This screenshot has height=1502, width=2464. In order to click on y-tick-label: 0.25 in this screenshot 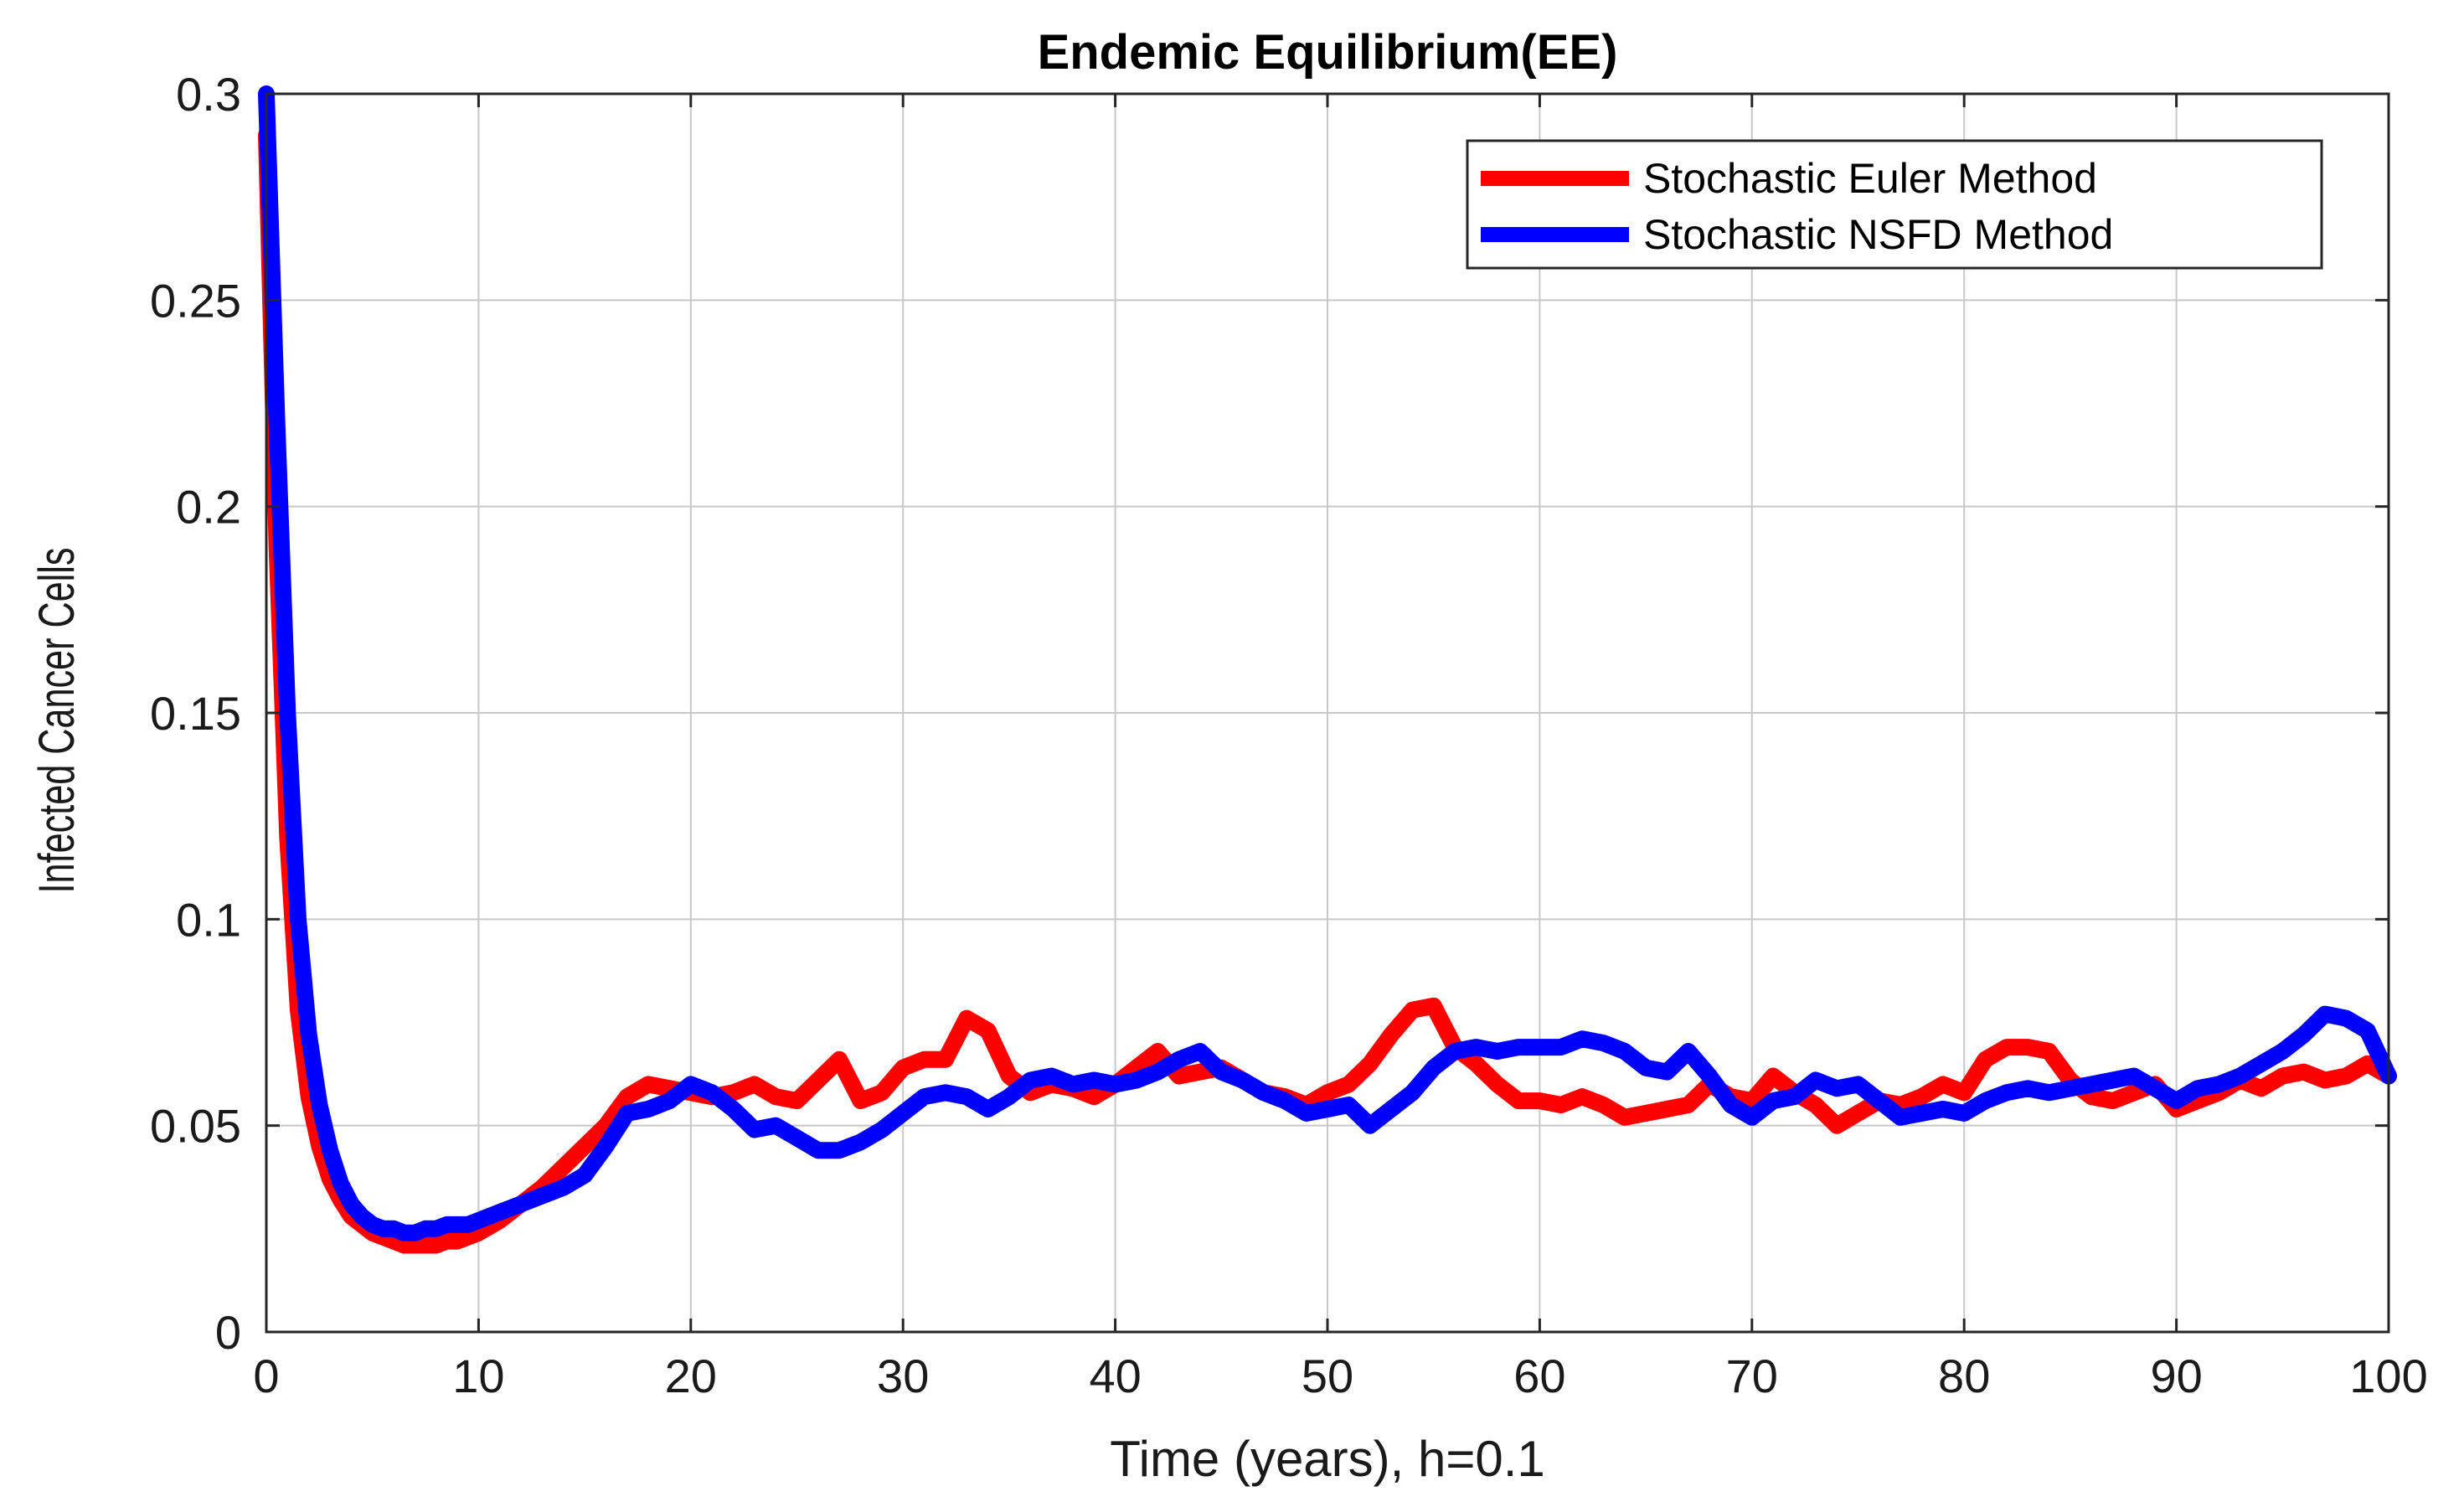, I will do `click(195, 301)`.